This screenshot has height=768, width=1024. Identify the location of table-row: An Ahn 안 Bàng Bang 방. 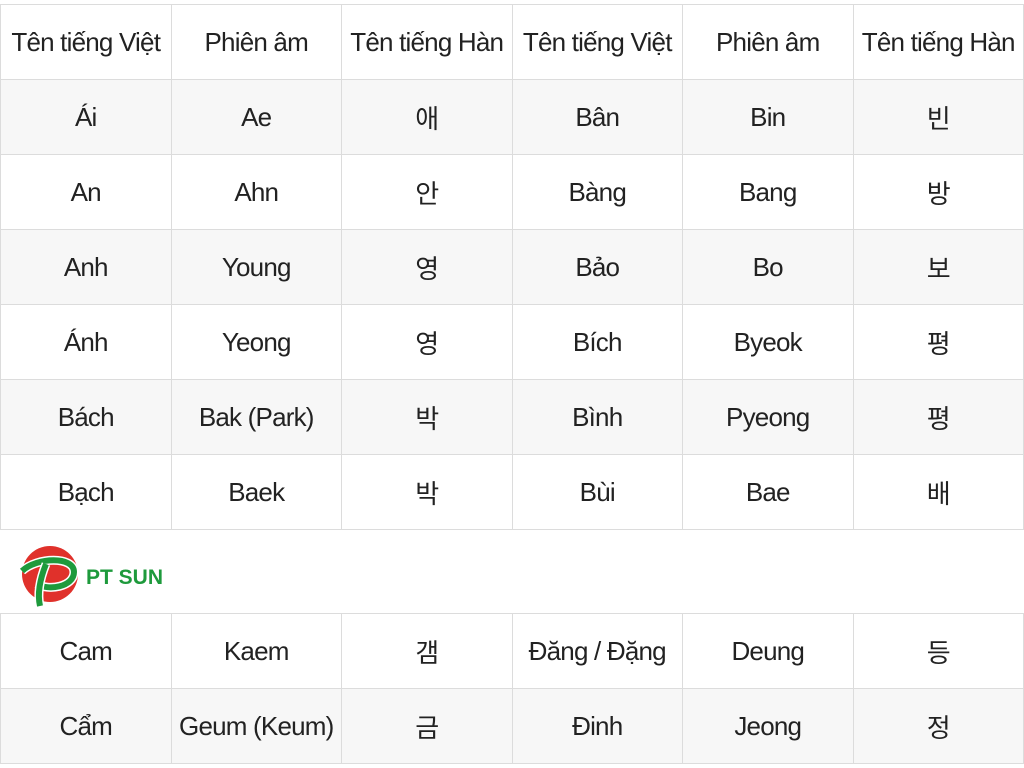
(512, 192).